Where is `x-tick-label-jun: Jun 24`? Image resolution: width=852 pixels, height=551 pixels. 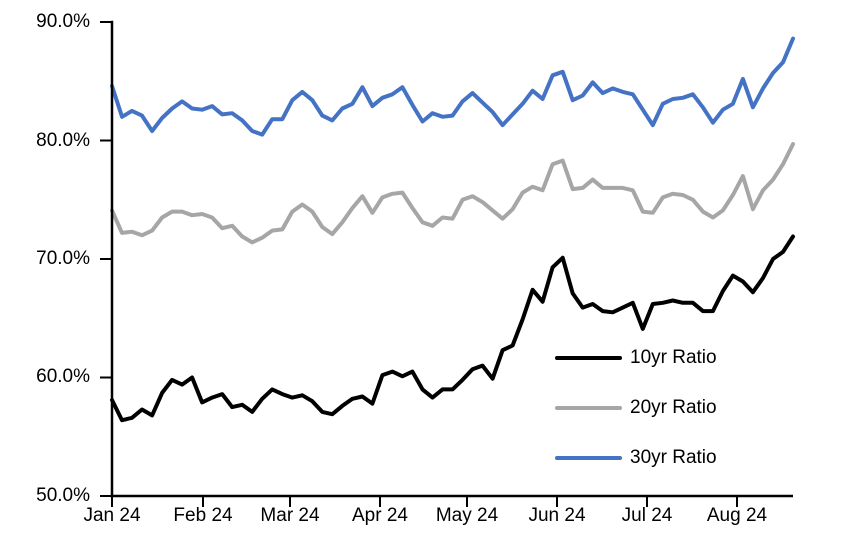 x-tick-label-jun: Jun 24 is located at coordinates (557, 515).